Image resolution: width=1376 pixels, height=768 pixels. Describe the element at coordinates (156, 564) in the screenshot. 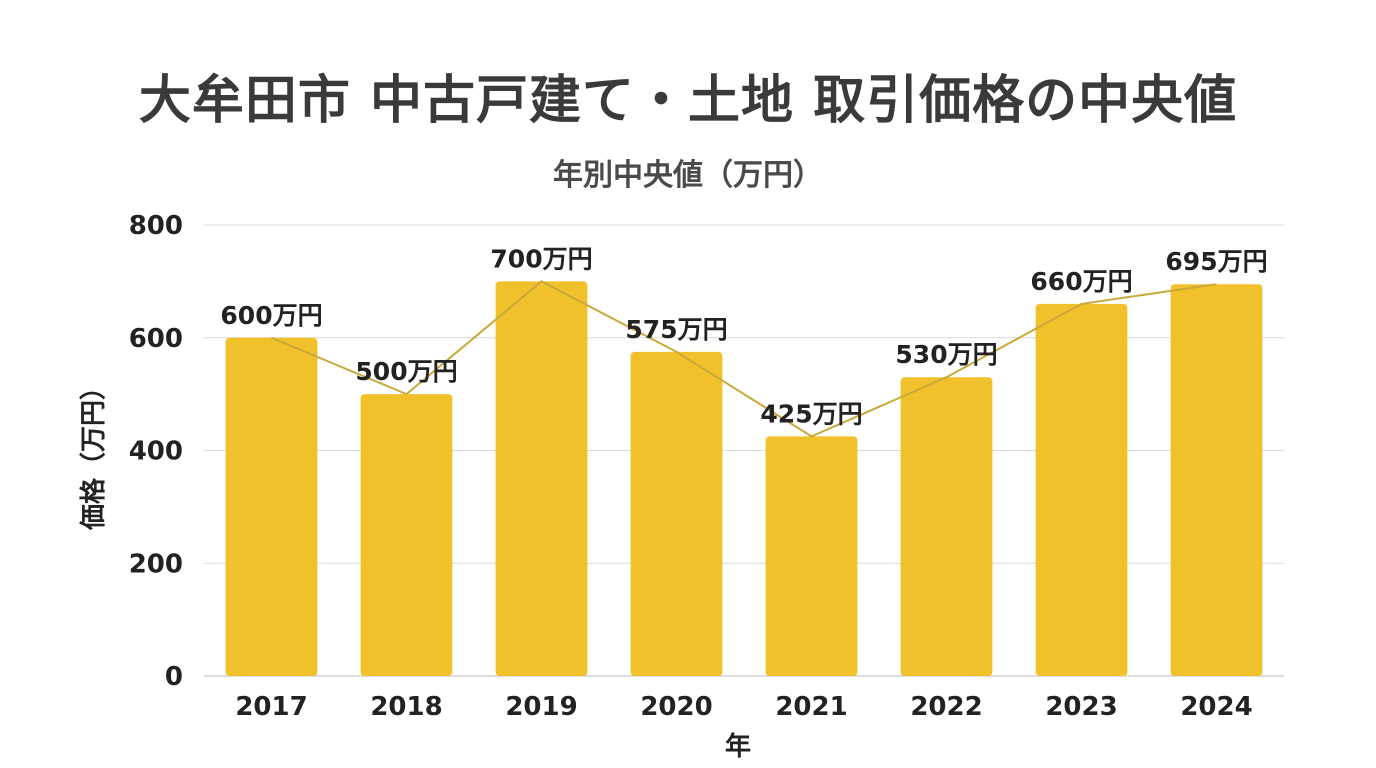

I see `y-tick-label: 200` at that location.